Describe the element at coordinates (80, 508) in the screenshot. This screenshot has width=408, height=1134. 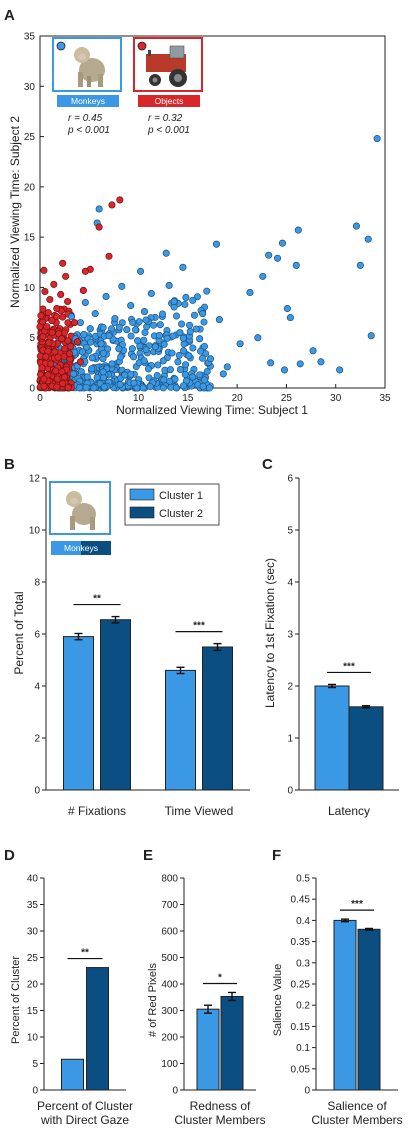
I see `panel-b-monkey-frame` at that location.